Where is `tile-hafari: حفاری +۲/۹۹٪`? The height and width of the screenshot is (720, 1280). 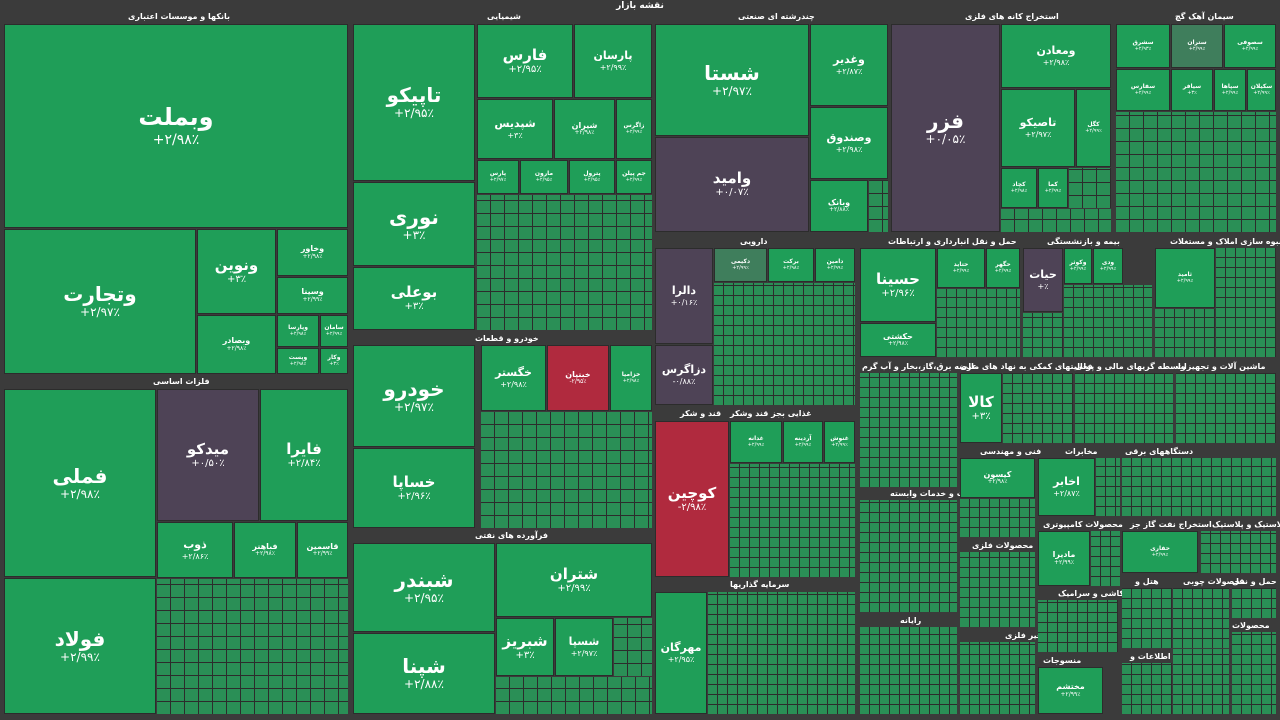
tile-hafari: حفاری +۲/۹۹٪ is located at coordinates (1160, 552).